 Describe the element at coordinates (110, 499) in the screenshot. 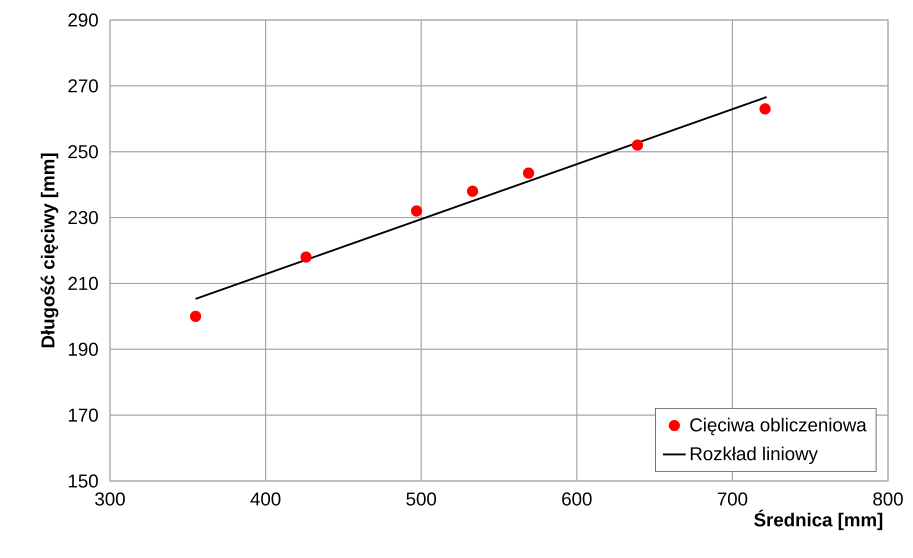

I see `x-tick-label: 300` at that location.